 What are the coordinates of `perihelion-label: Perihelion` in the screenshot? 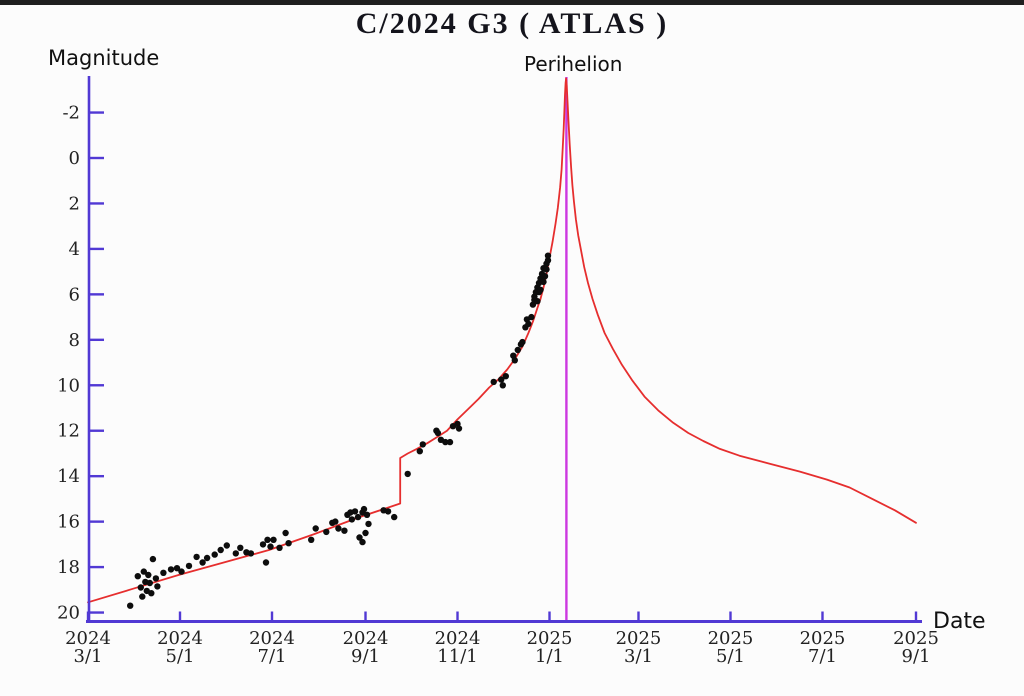 It's located at (573, 64).